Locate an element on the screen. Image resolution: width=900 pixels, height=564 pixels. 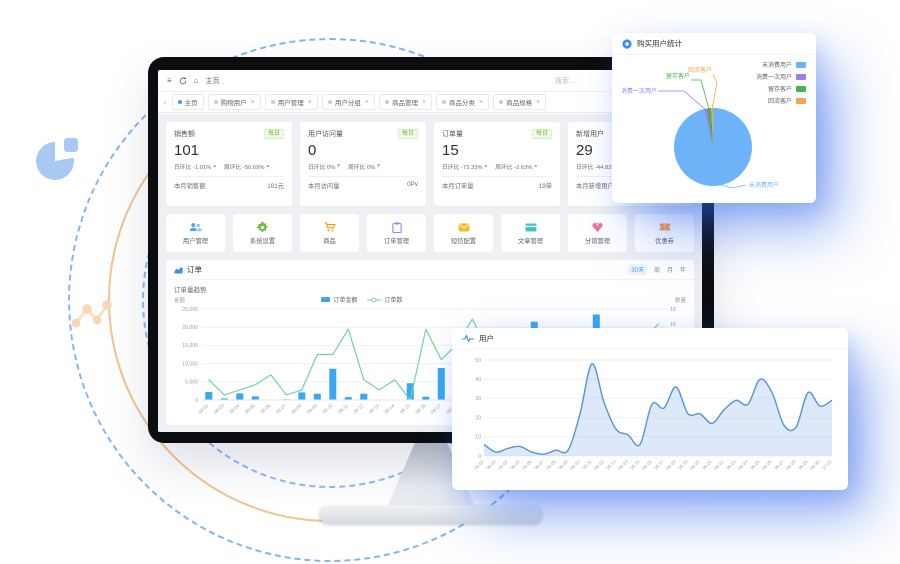
svg-text: 06-07 is located at coordinates (281, 409).